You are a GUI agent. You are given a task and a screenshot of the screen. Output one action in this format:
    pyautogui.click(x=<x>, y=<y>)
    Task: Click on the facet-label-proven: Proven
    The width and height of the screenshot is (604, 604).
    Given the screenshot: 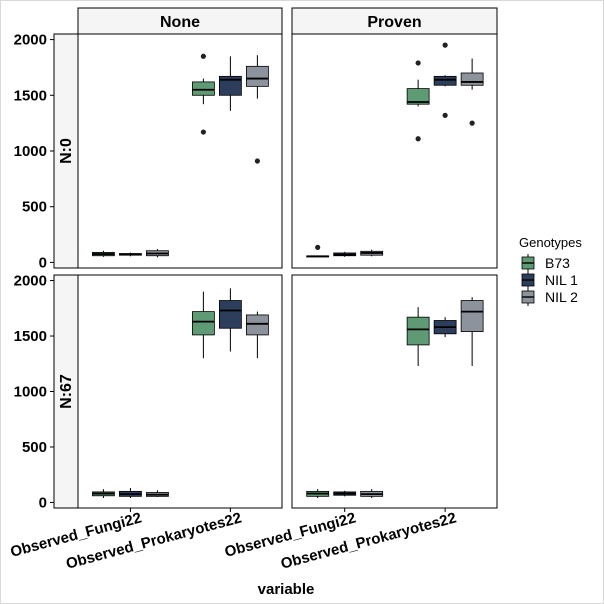 What is the action you would take?
    pyautogui.click(x=394, y=22)
    